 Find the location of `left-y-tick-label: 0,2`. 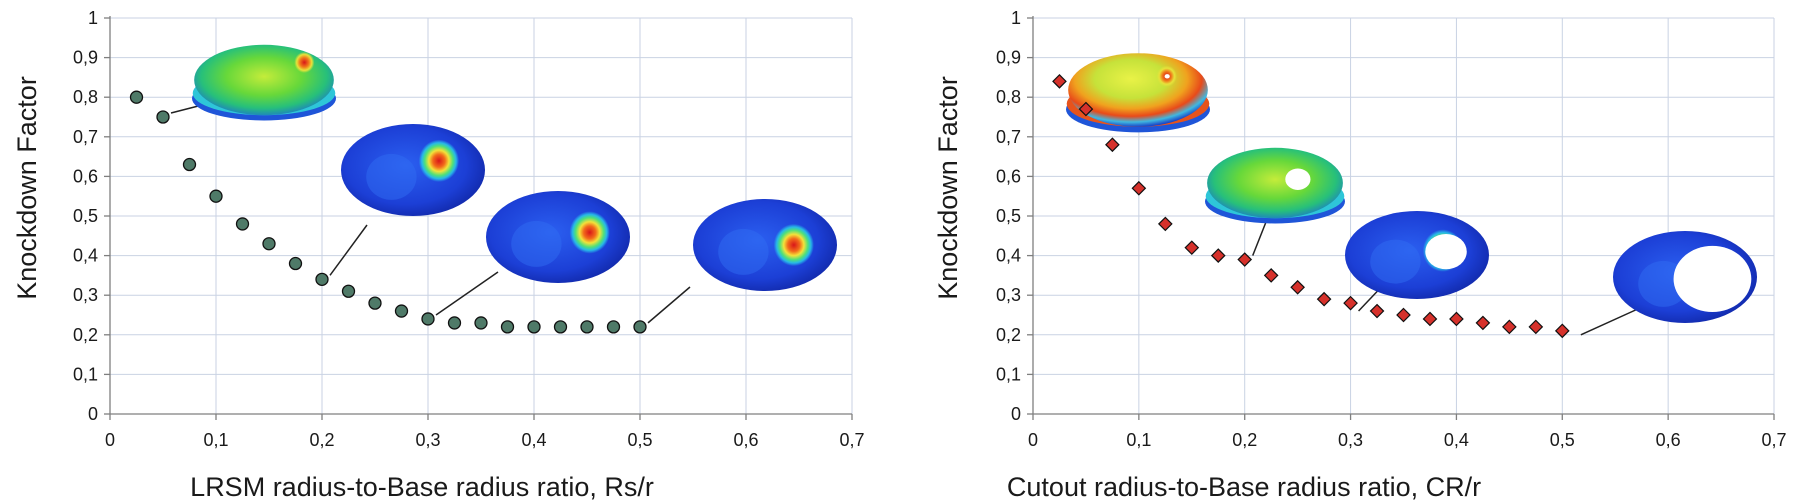

left-y-tick-label: 0,2 is located at coordinates (85, 335).